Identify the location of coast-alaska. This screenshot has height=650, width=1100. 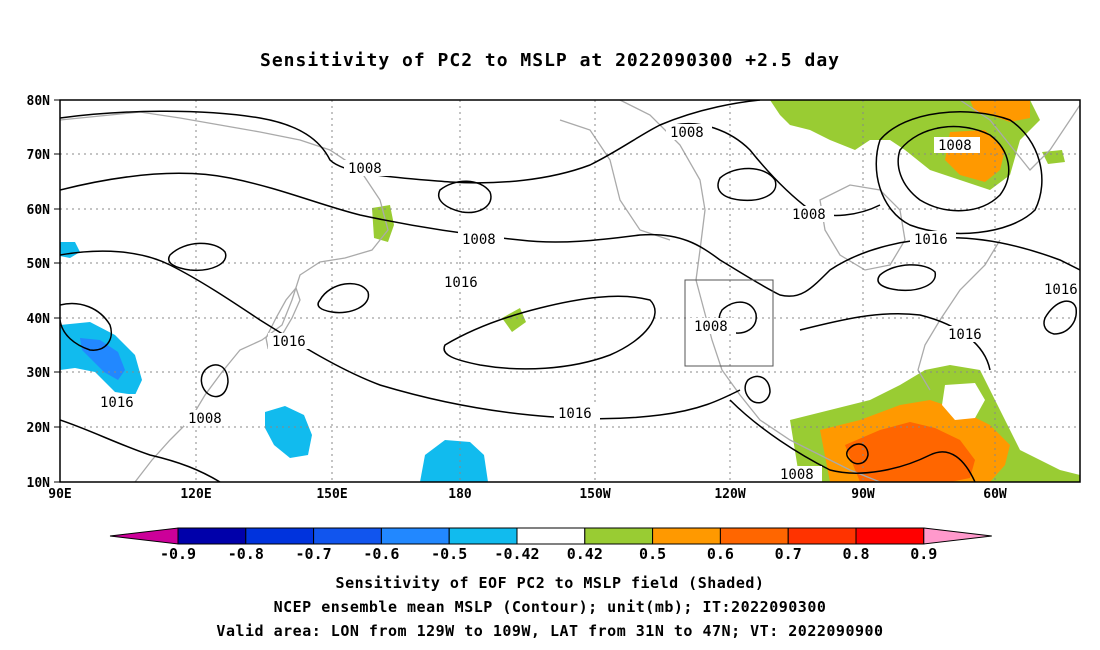
(615, 180).